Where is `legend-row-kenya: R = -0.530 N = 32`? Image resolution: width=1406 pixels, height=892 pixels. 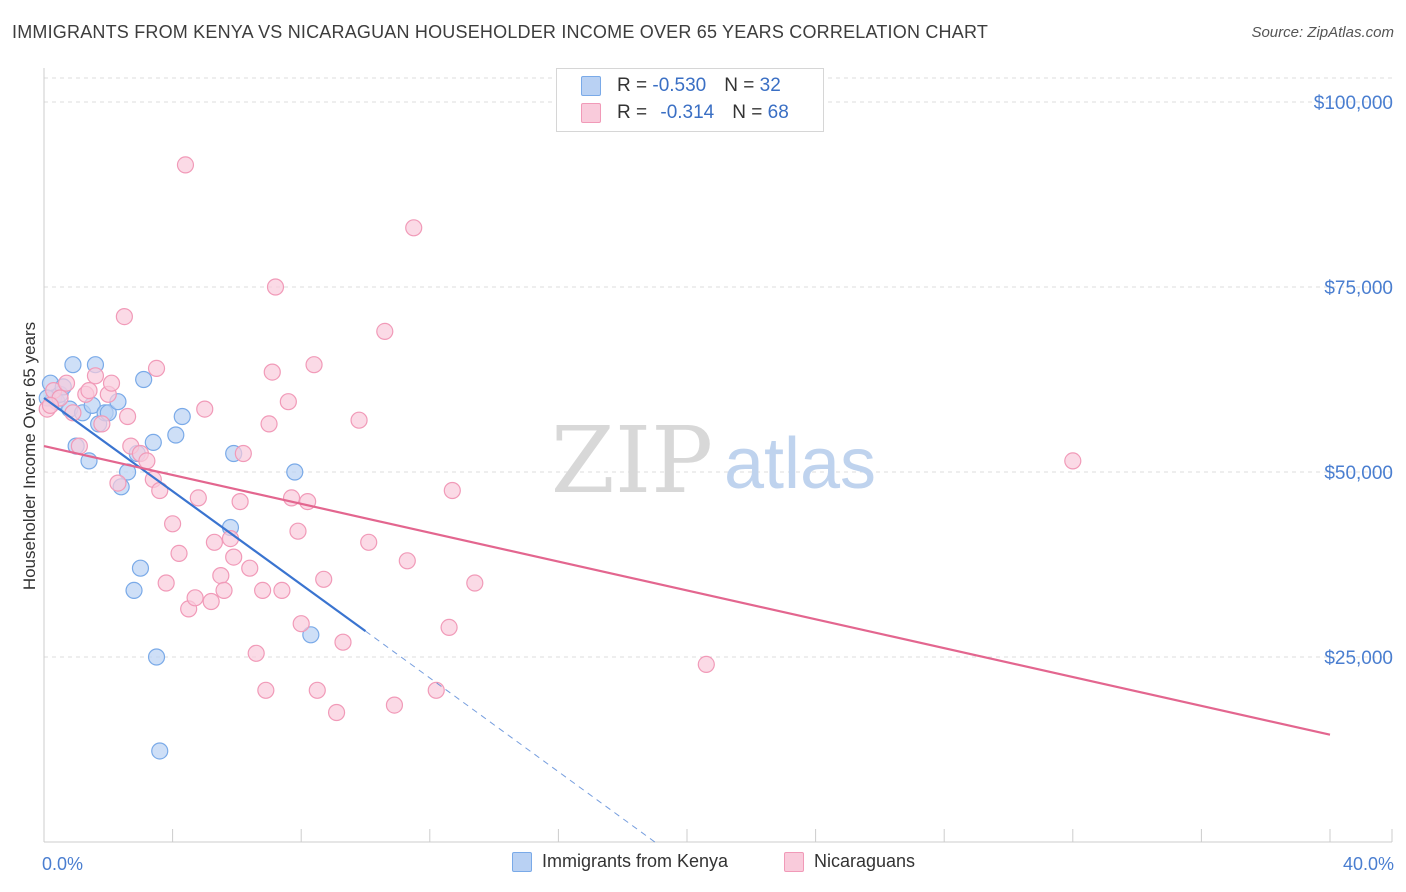
legend-row-kenya: R = -0.530 N = 32 is located at coordinates (681, 86).